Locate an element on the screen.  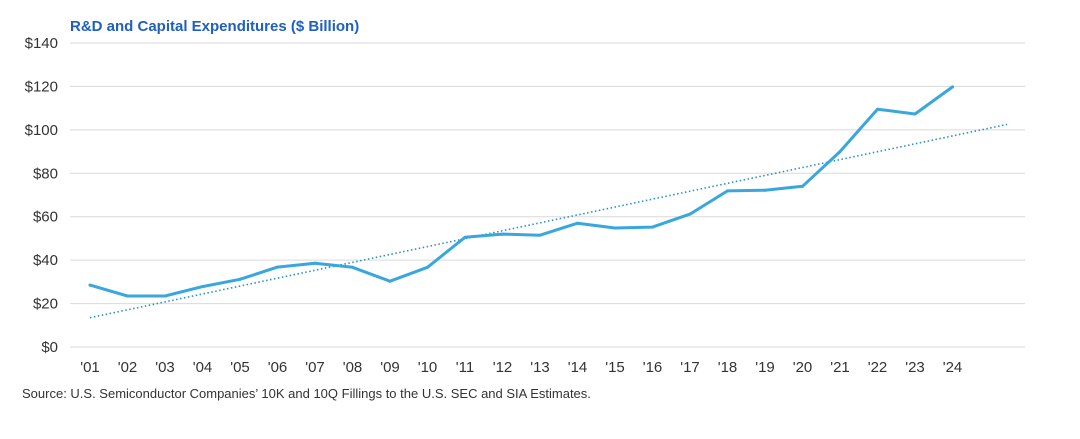
x-tick-label: '18 is located at coordinates (728, 367).